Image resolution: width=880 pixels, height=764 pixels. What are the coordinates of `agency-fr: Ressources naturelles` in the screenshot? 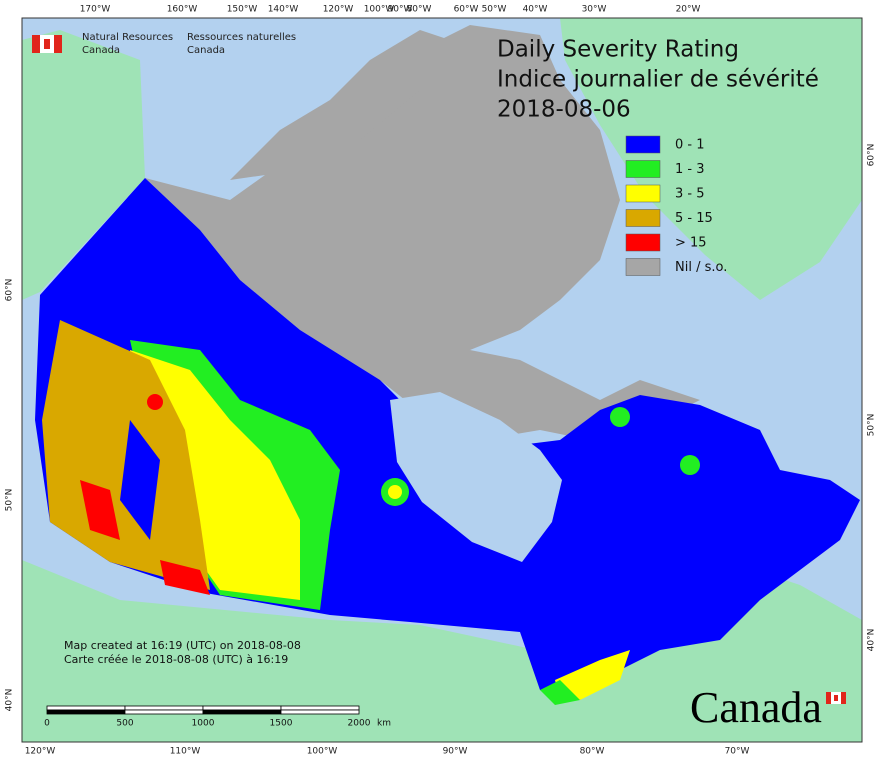 It's located at (241, 37).